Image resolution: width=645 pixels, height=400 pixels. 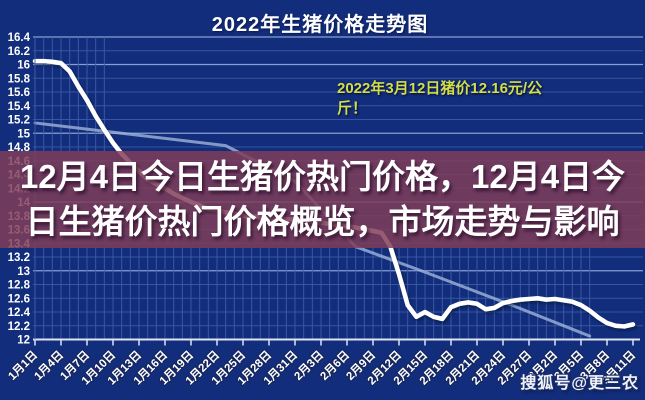 What do you see at coordinates (19, 286) in the screenshot?
I see `y-axis-label: 12.8` at bounding box center [19, 286].